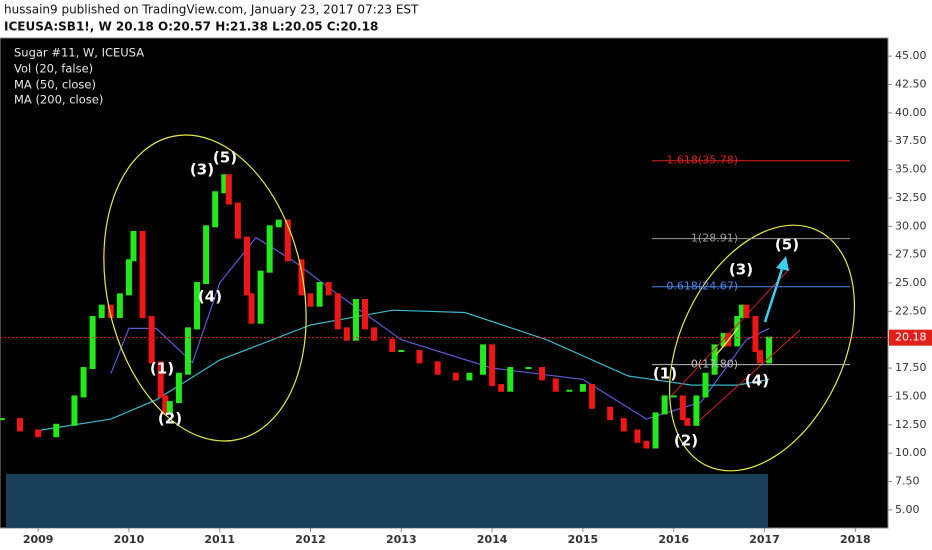 The height and width of the screenshot is (550, 932). What do you see at coordinates (714, 238) in the screenshot?
I see `fib-label: 1(28.91)` at bounding box center [714, 238].